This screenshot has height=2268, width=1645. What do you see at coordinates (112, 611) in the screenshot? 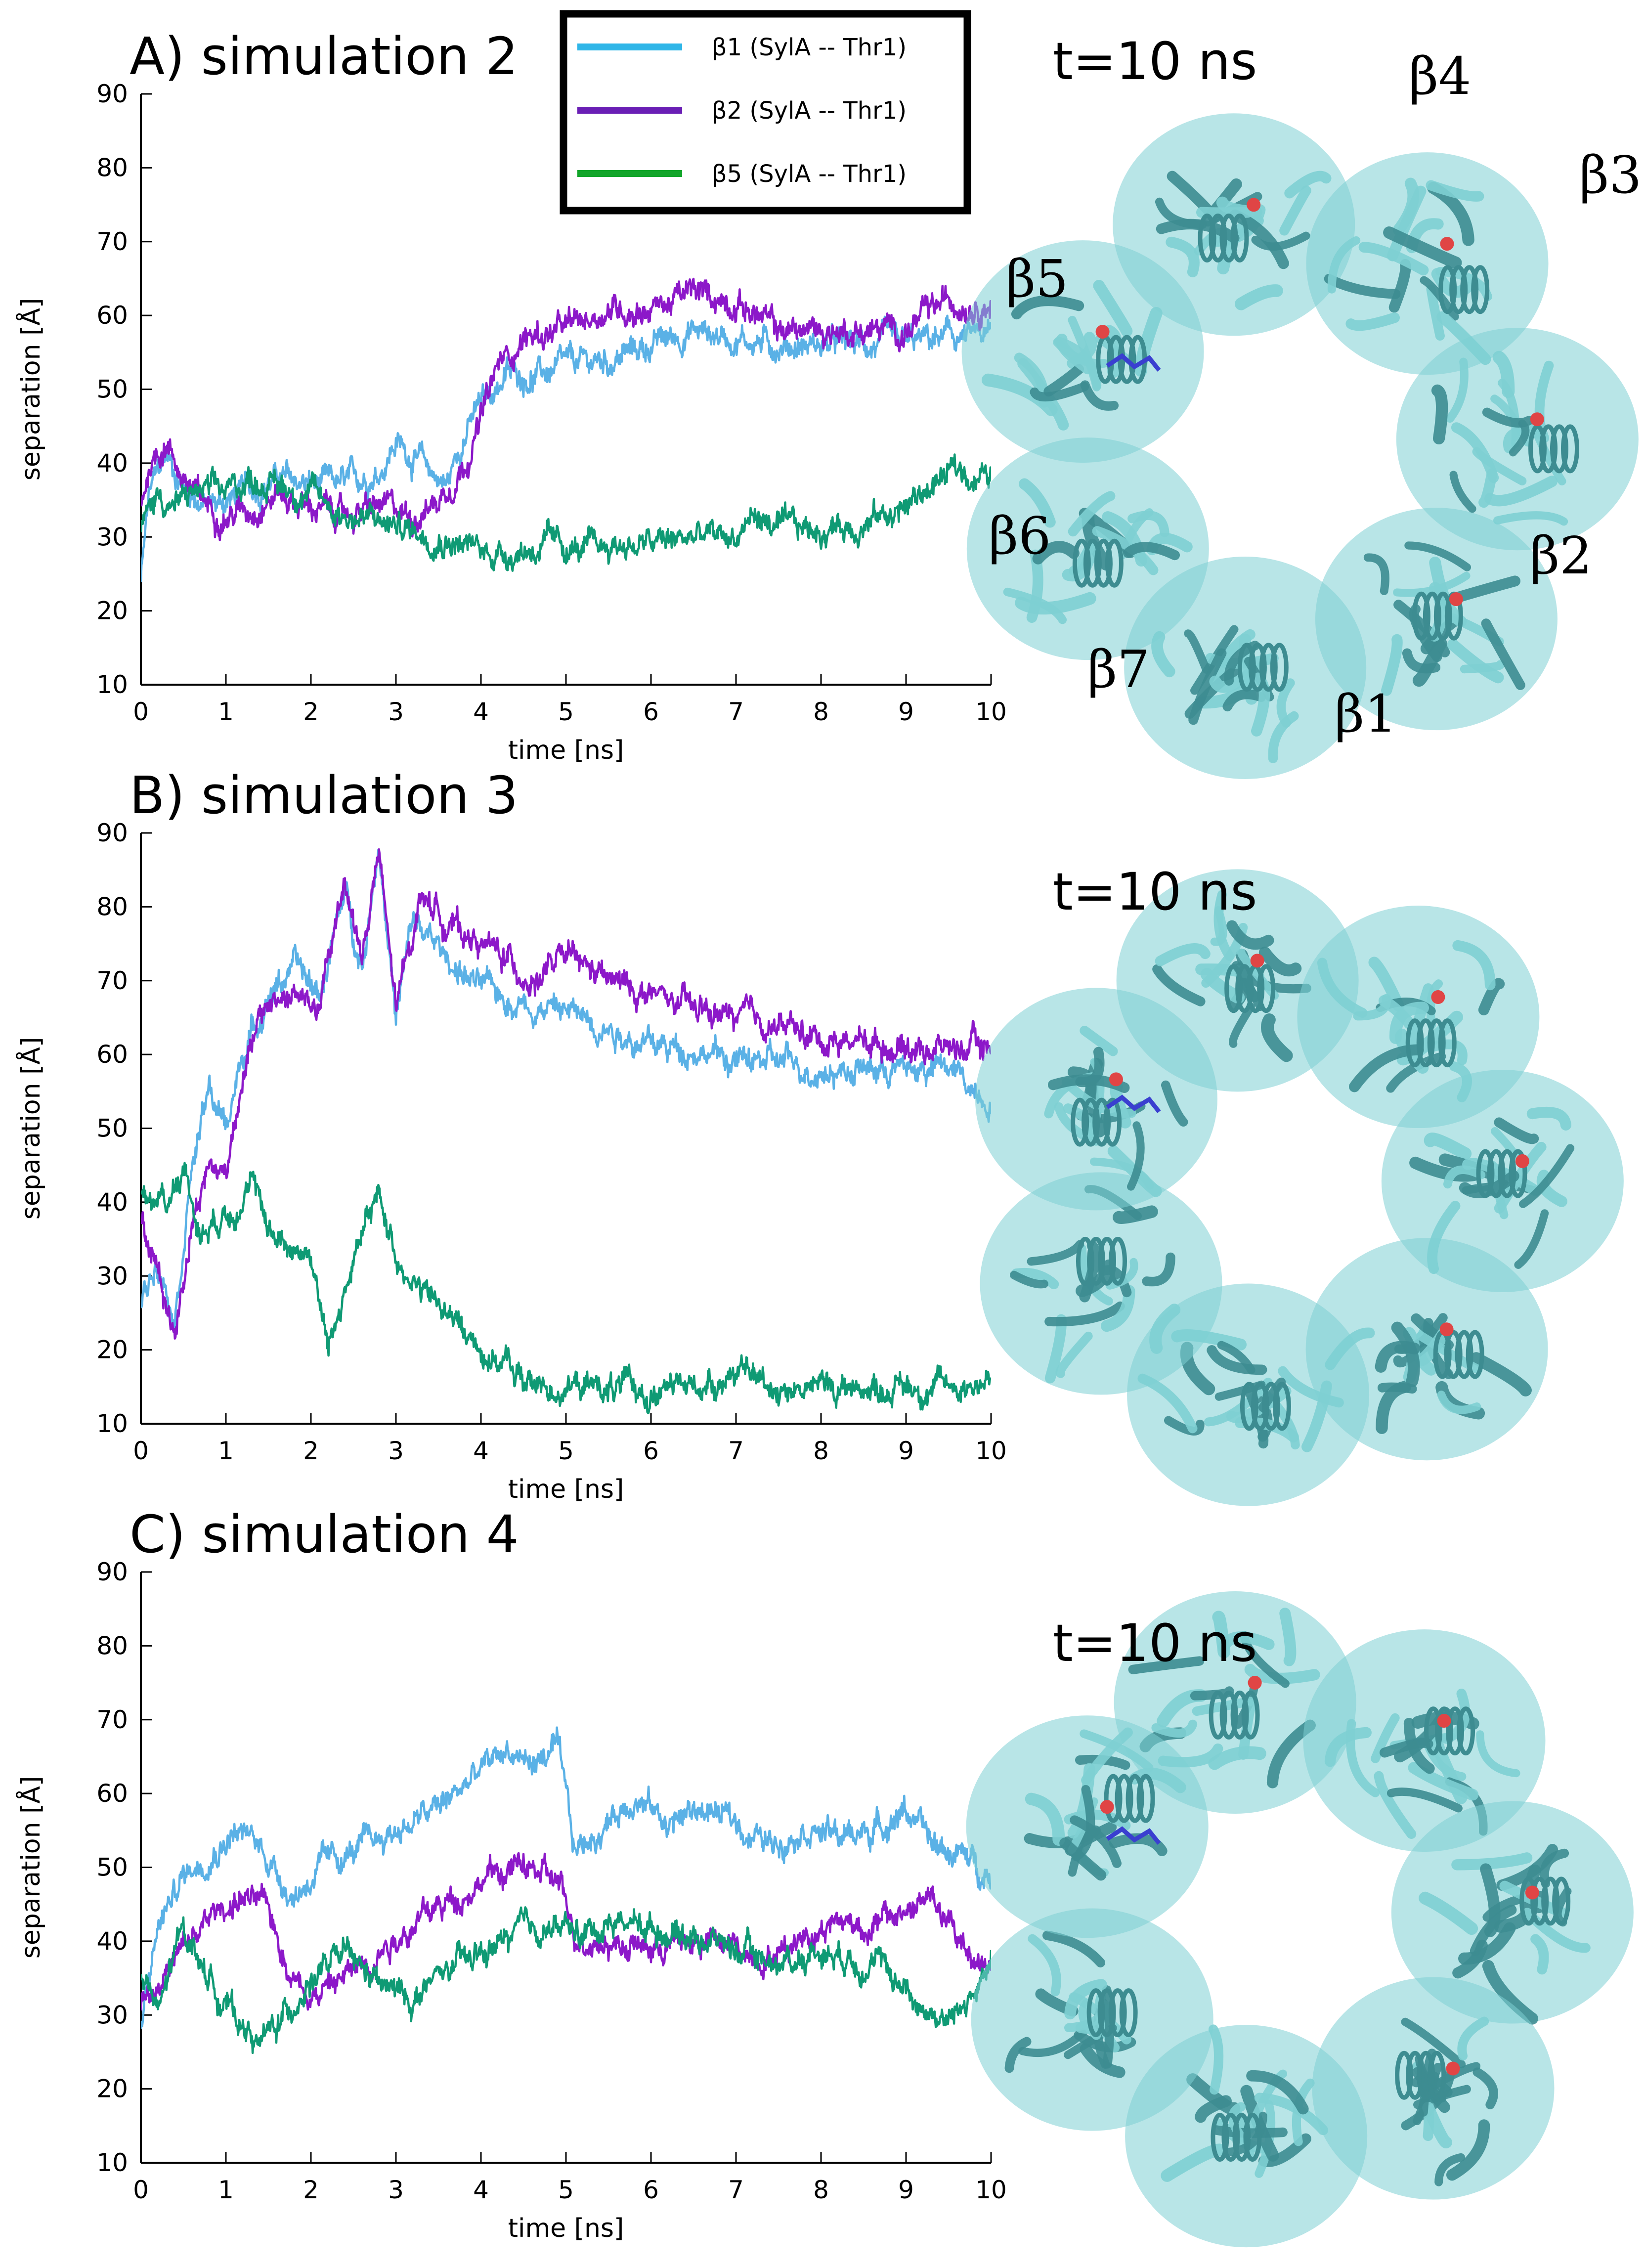
I see `y-tick-label: 20` at bounding box center [112, 611].